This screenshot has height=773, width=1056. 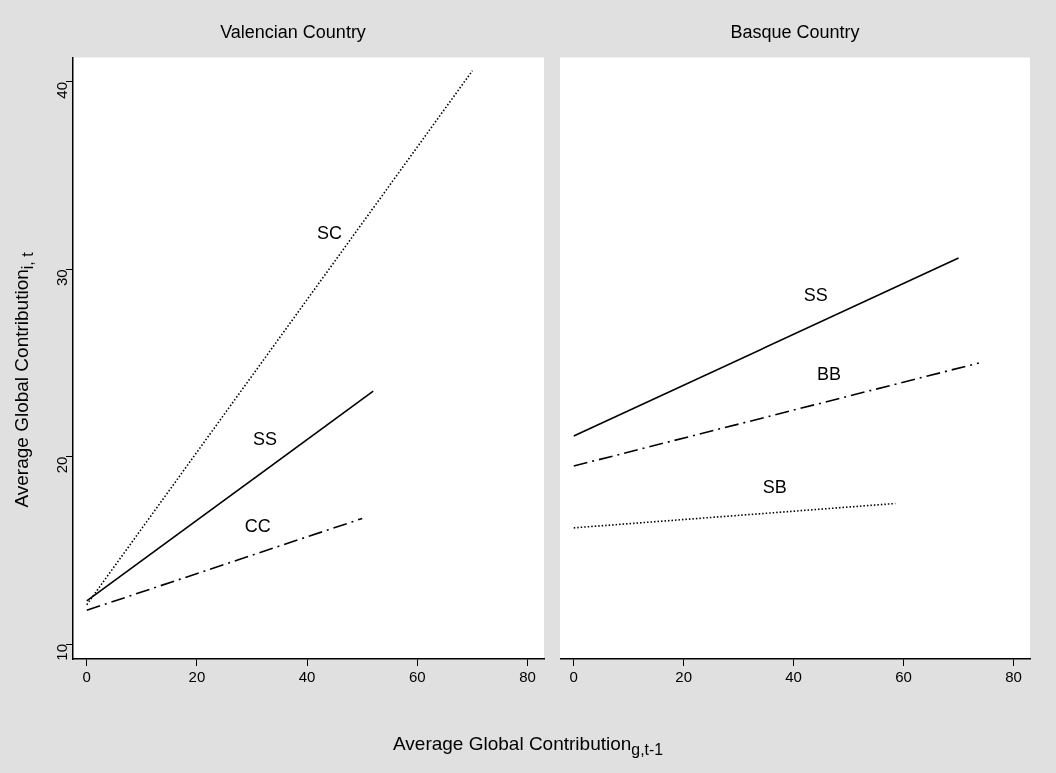 What do you see at coordinates (528, 746) in the screenshot?
I see `x-axis-title: Average Global Contribution$_{g,t-1}$` at bounding box center [528, 746].